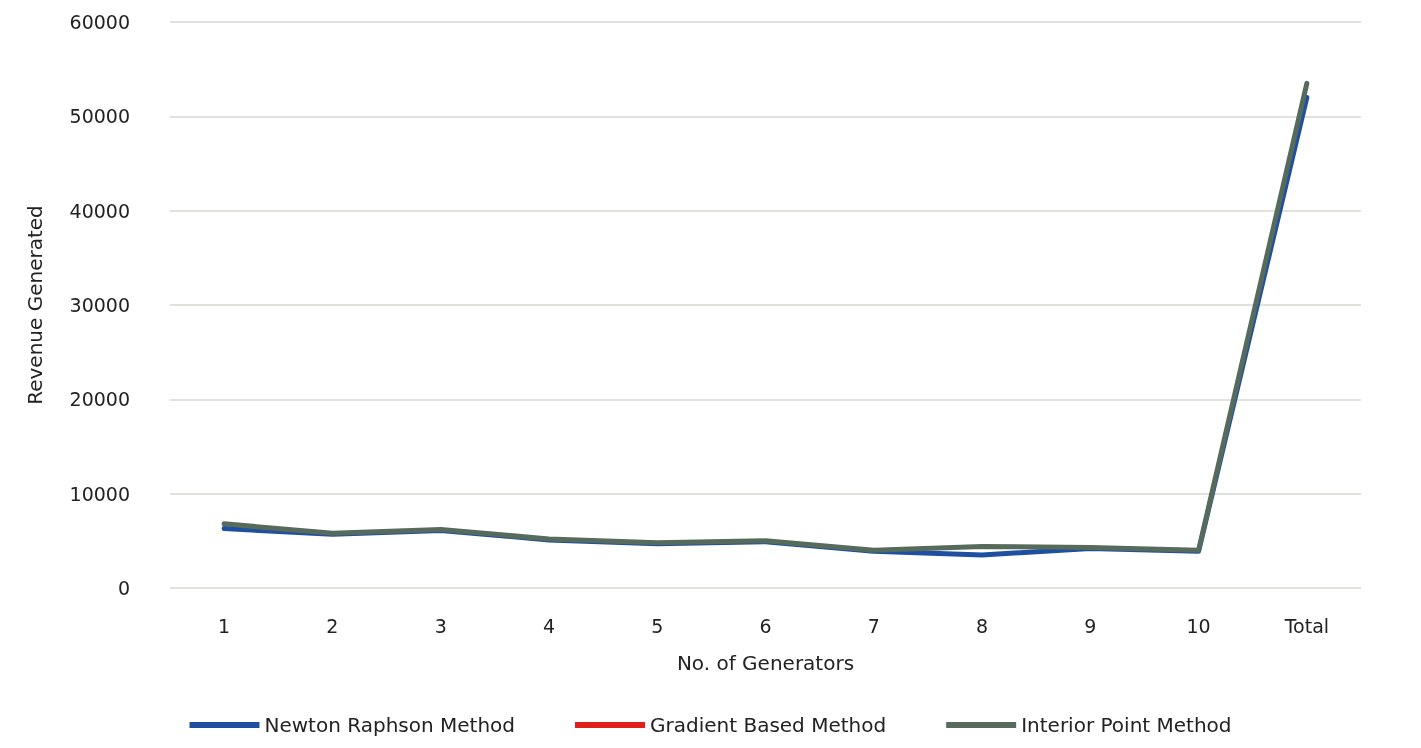 Image resolution: width=1421 pixels, height=748 pixels. I want to click on x-tick-label: 2, so click(332, 625).